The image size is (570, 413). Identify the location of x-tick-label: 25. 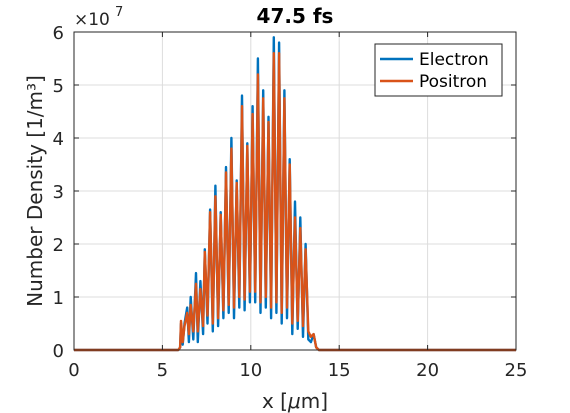
(516, 370).